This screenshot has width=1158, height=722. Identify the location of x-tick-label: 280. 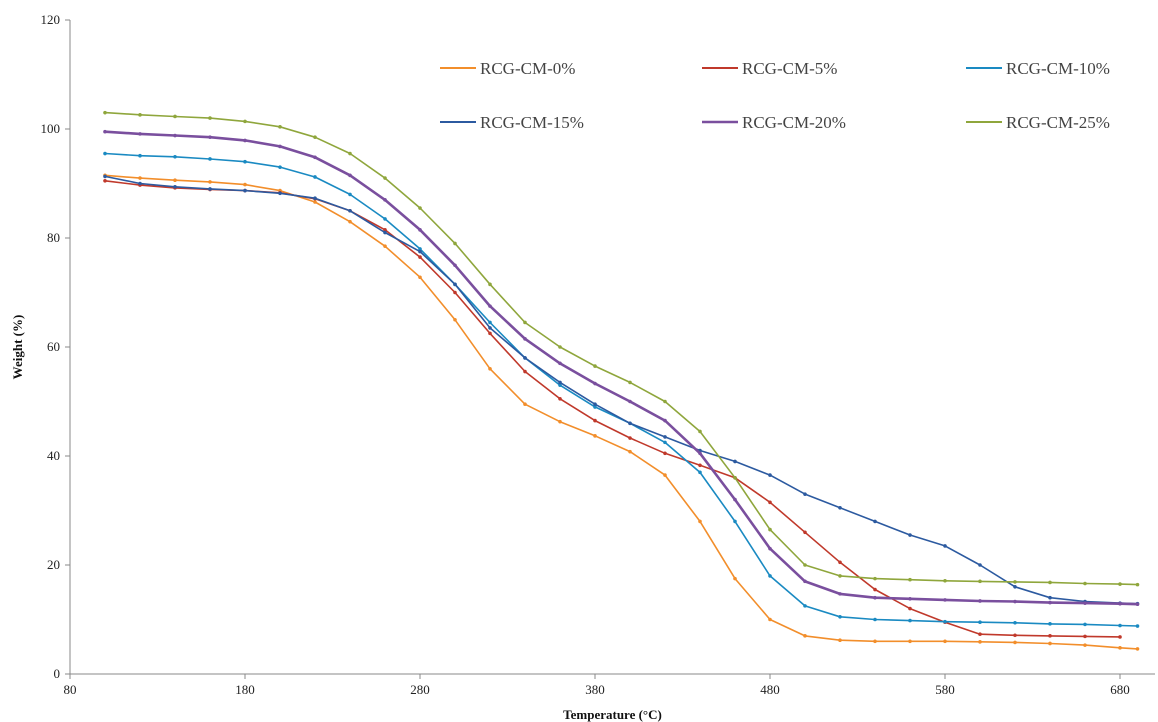
(420, 689).